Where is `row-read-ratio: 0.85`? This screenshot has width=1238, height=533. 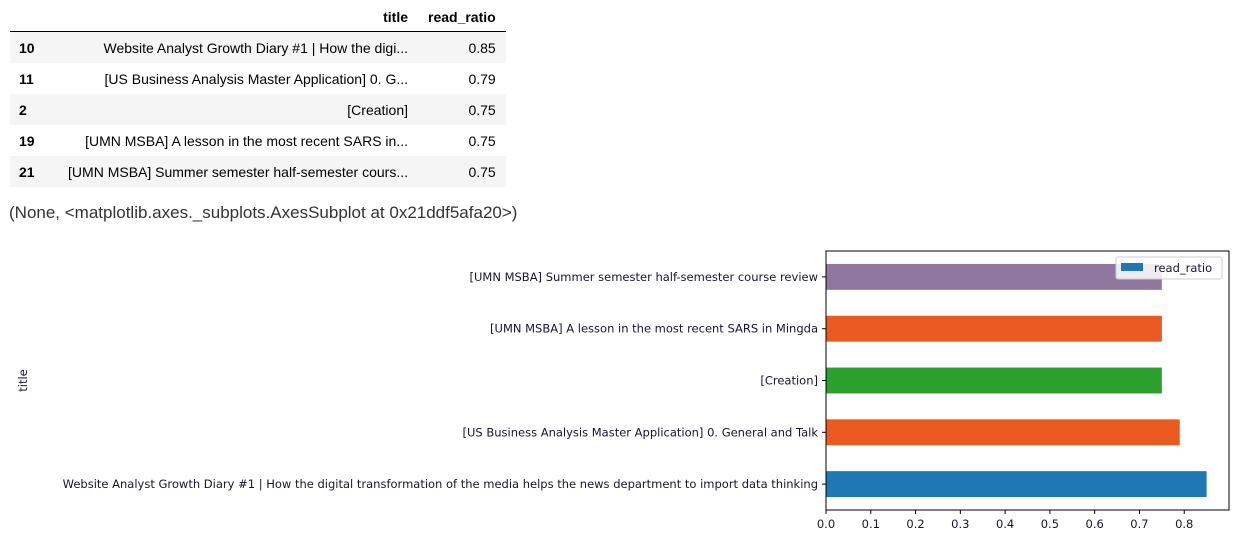 row-read-ratio: 0.85 is located at coordinates (482, 47).